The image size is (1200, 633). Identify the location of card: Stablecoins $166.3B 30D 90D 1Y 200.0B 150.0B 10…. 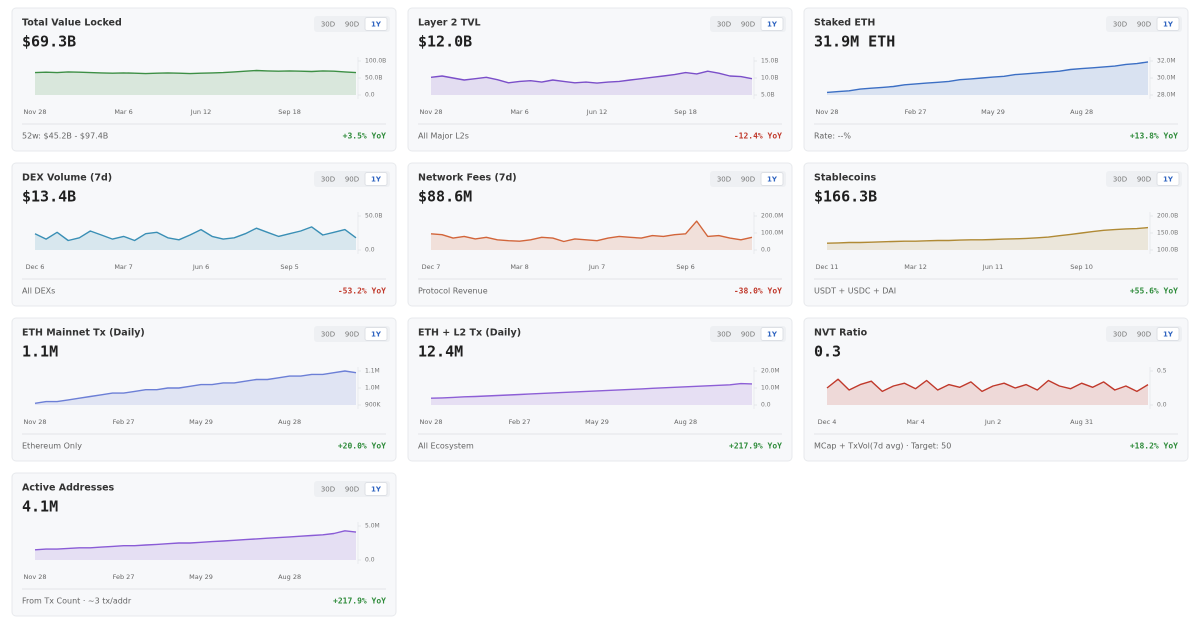
(996, 234).